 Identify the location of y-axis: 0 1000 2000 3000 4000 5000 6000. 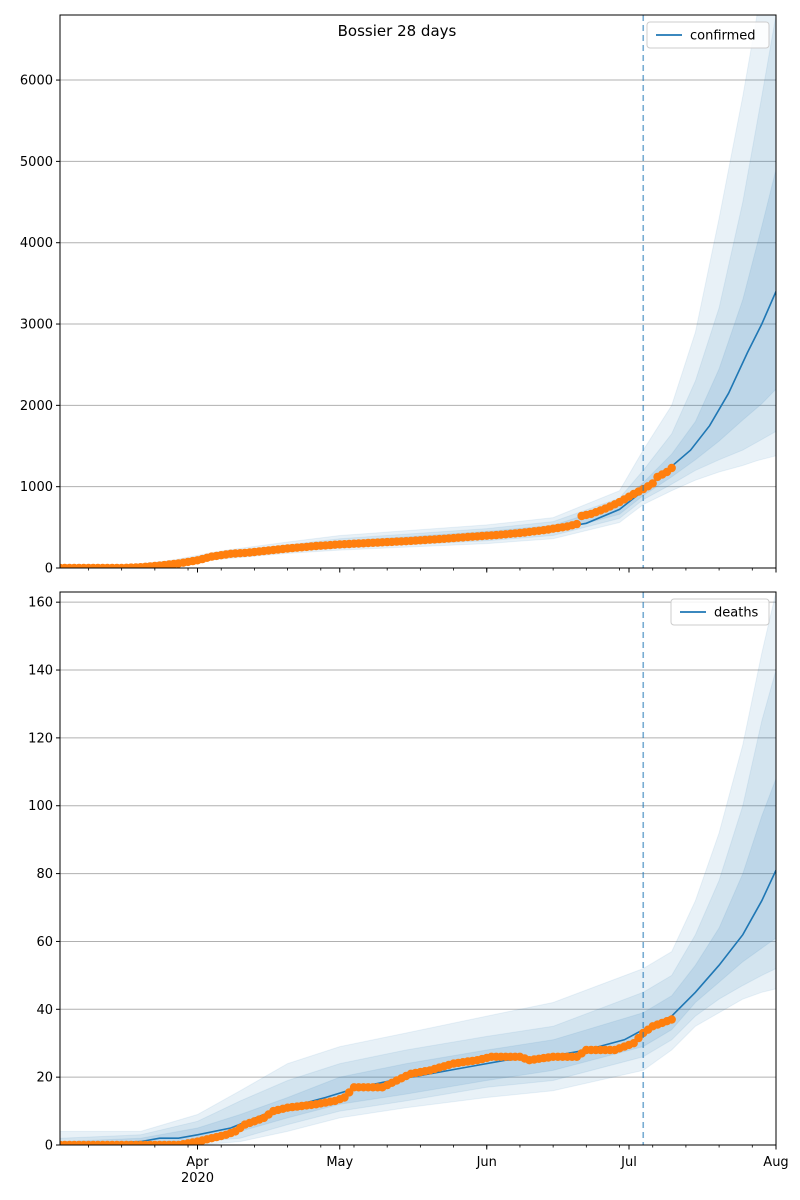
(40, 325).